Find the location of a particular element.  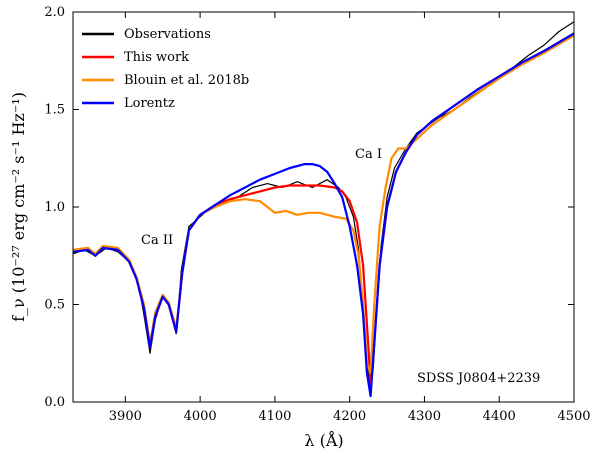

x-tick-label: 4200 is located at coordinates (349, 416).